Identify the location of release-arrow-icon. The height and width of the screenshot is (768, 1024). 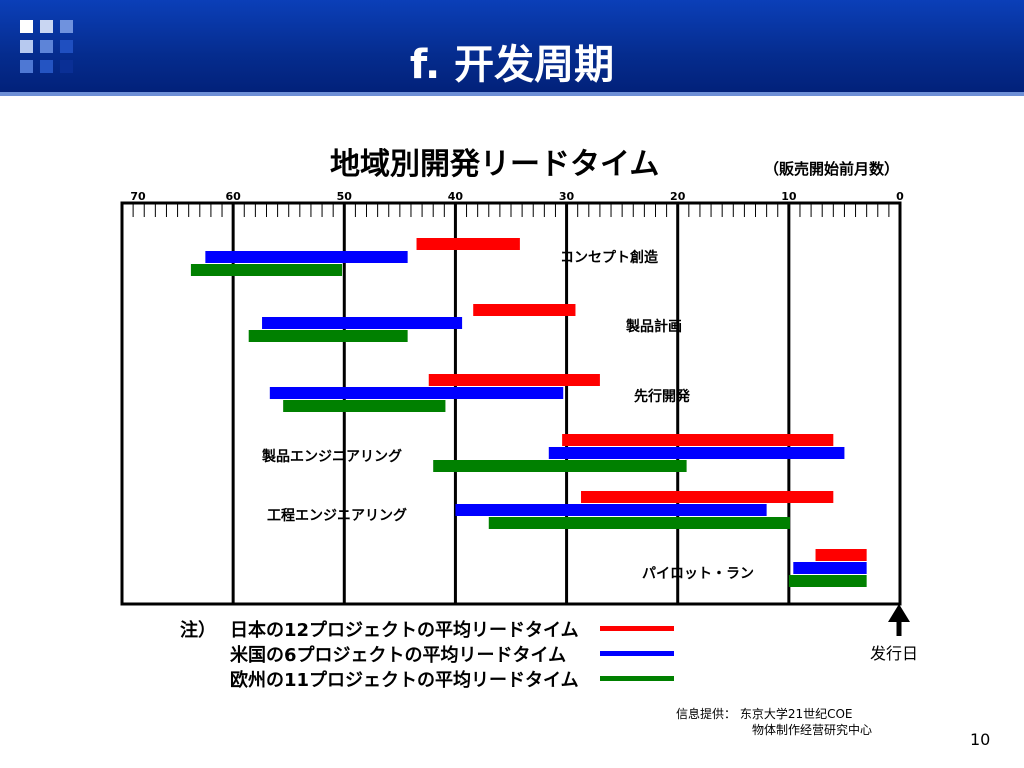
(899, 620).